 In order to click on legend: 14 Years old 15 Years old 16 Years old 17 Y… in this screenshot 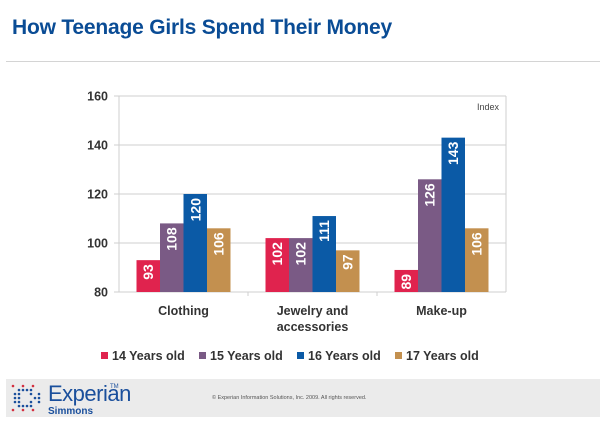, I will do `click(290, 356)`.